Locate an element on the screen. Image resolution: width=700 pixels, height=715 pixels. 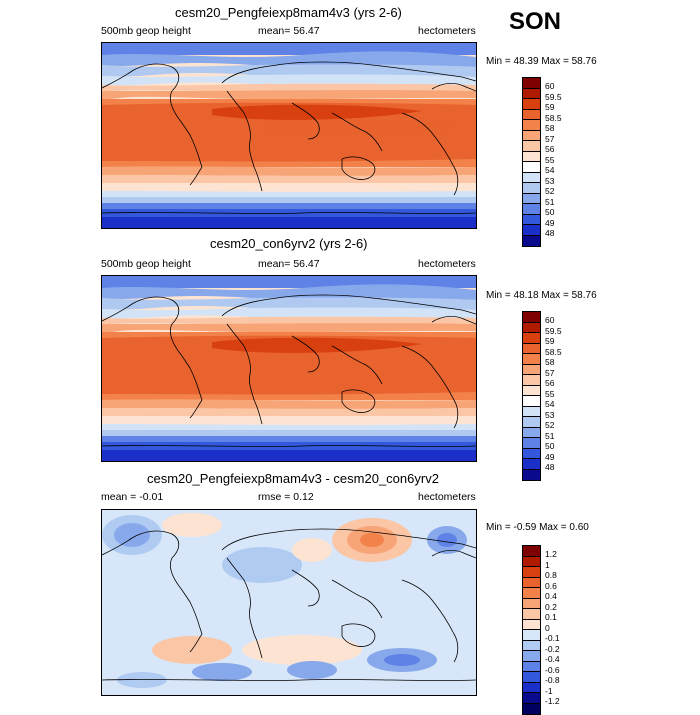
colorbar-tick-label: 52 is located at coordinates (550, 191).